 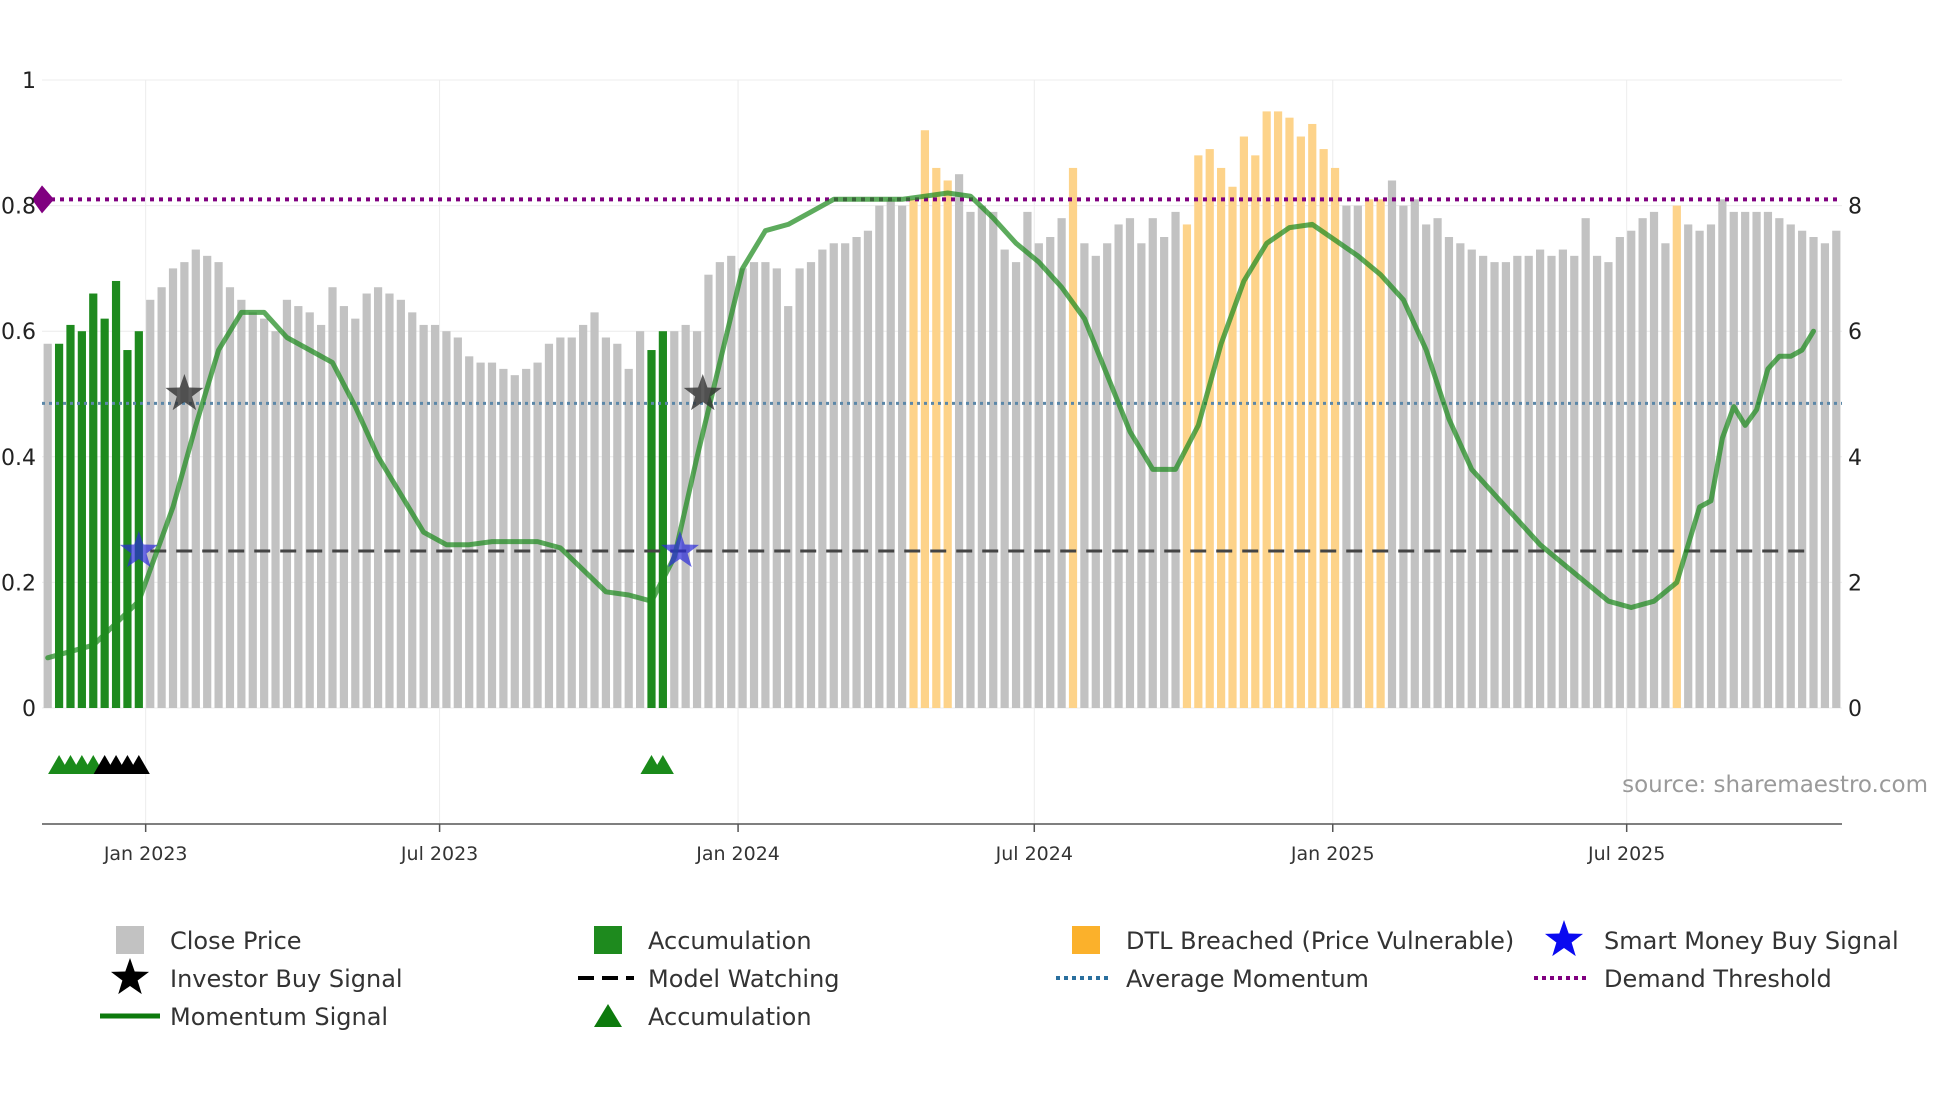 What do you see at coordinates (1086, 940) in the screenshot?
I see `legend-dtl-swatch` at bounding box center [1086, 940].